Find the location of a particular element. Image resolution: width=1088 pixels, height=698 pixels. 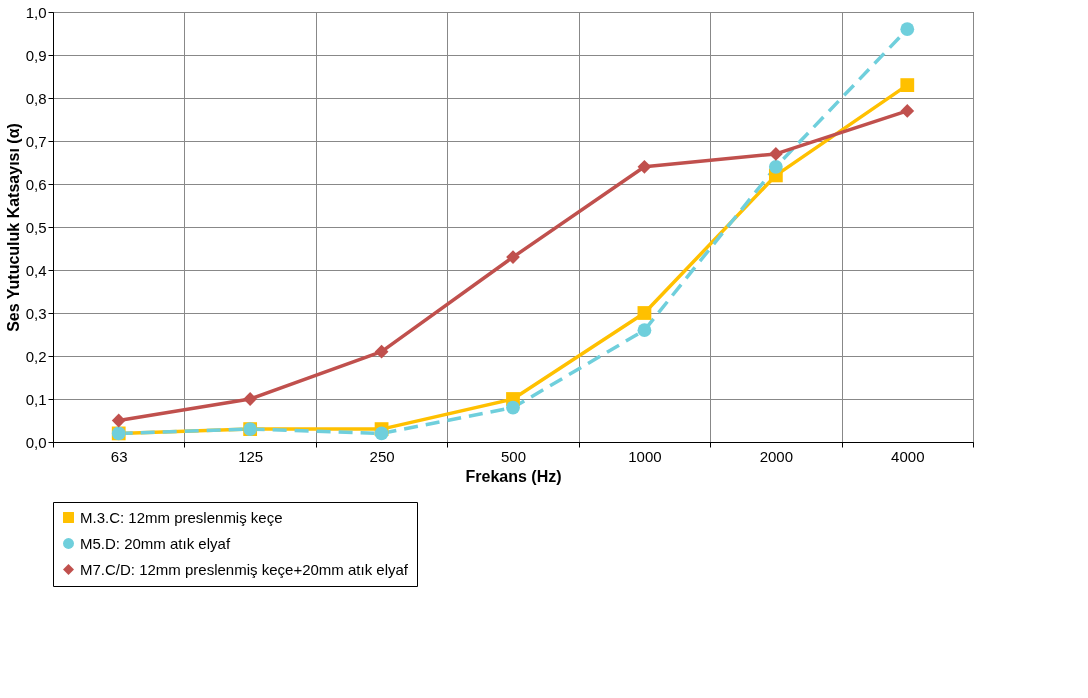

y-tick-label: 1,0 is located at coordinates (36, 12).